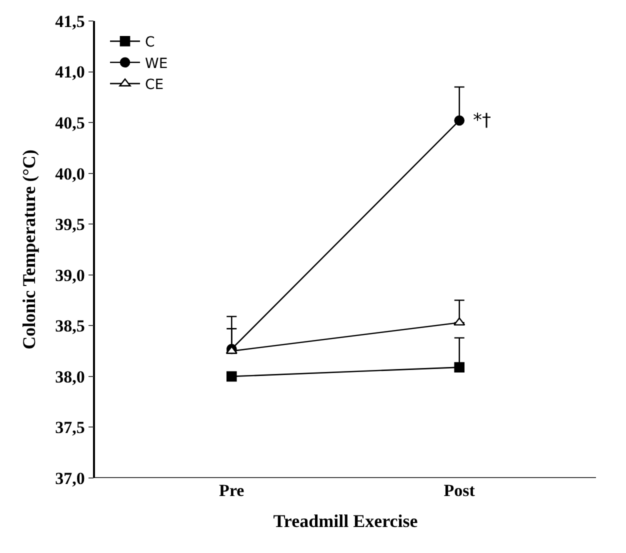 Image resolution: width=626 pixels, height=553 pixels. I want to click on legend-label: CE, so click(154, 85).